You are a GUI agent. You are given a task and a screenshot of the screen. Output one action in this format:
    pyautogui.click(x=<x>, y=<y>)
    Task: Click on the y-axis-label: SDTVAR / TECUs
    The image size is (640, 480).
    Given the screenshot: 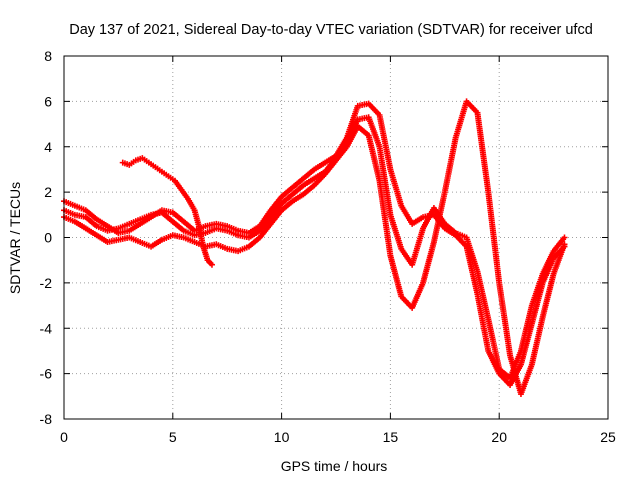 What is the action you would take?
    pyautogui.click(x=15, y=238)
    